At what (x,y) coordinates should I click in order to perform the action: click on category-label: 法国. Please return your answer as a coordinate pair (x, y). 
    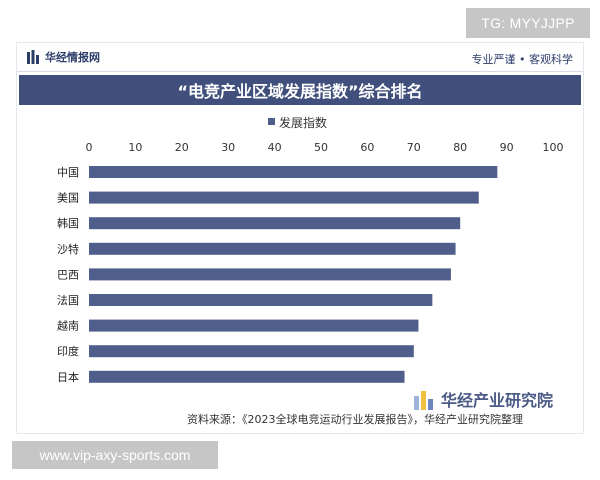
    Looking at the image, I should click on (68, 300).